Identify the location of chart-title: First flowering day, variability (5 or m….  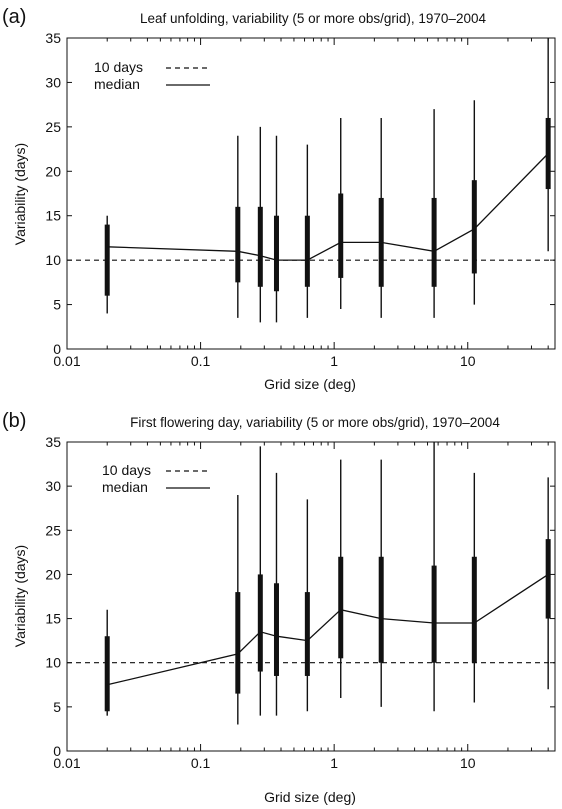
(315, 422).